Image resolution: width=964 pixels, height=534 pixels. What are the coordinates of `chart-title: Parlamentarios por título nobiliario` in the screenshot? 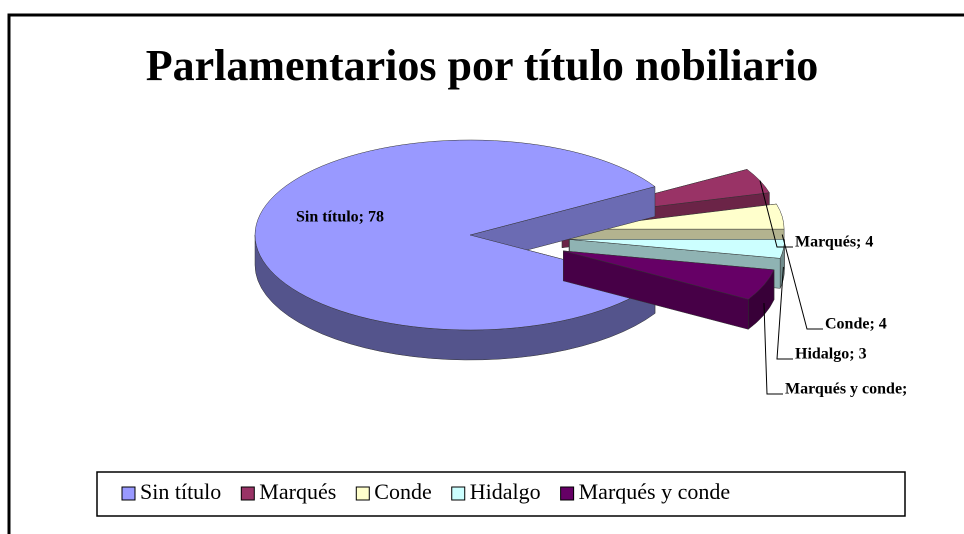 It's located at (482, 65).